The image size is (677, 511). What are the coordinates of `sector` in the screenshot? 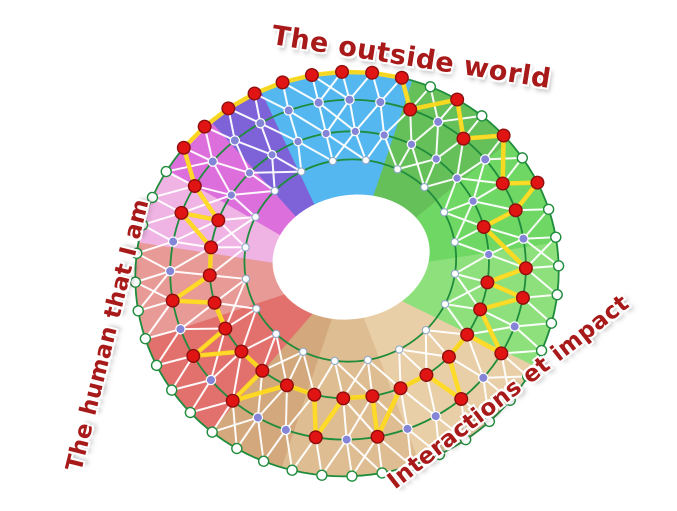 It's located at (277, 371).